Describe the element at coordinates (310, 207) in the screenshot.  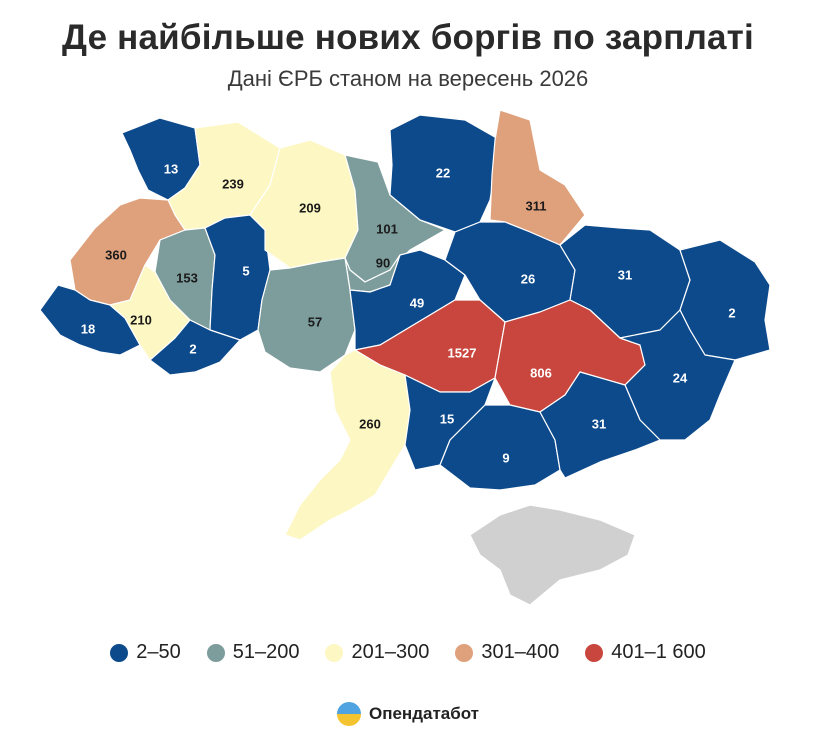
I see `region-zhytomyr-value-label: 209` at that location.